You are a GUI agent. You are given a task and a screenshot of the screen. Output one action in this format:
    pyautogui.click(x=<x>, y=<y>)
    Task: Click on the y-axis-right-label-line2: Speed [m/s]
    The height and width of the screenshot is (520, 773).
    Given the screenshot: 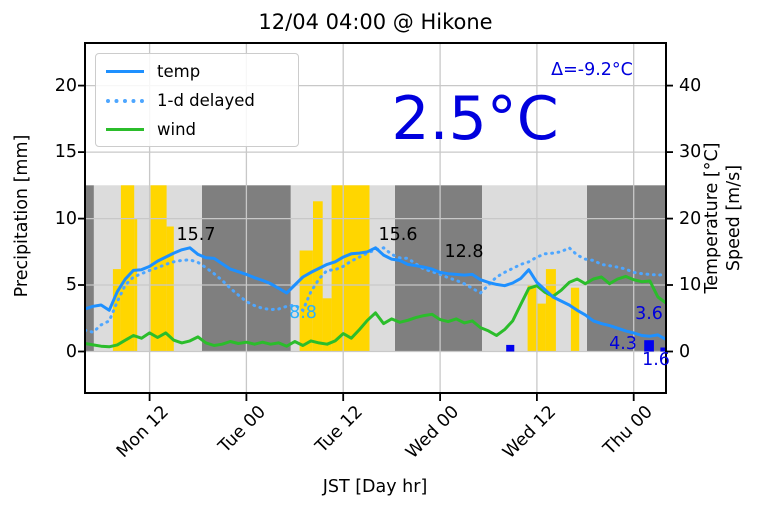 What is the action you would take?
    pyautogui.click(x=734, y=218)
    